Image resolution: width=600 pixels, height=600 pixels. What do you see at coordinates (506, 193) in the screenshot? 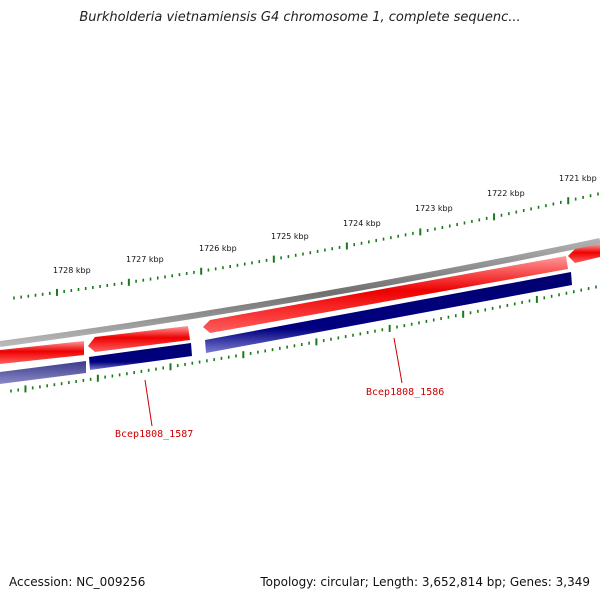
I see `tick-label: 1722 kbp` at bounding box center [506, 193].